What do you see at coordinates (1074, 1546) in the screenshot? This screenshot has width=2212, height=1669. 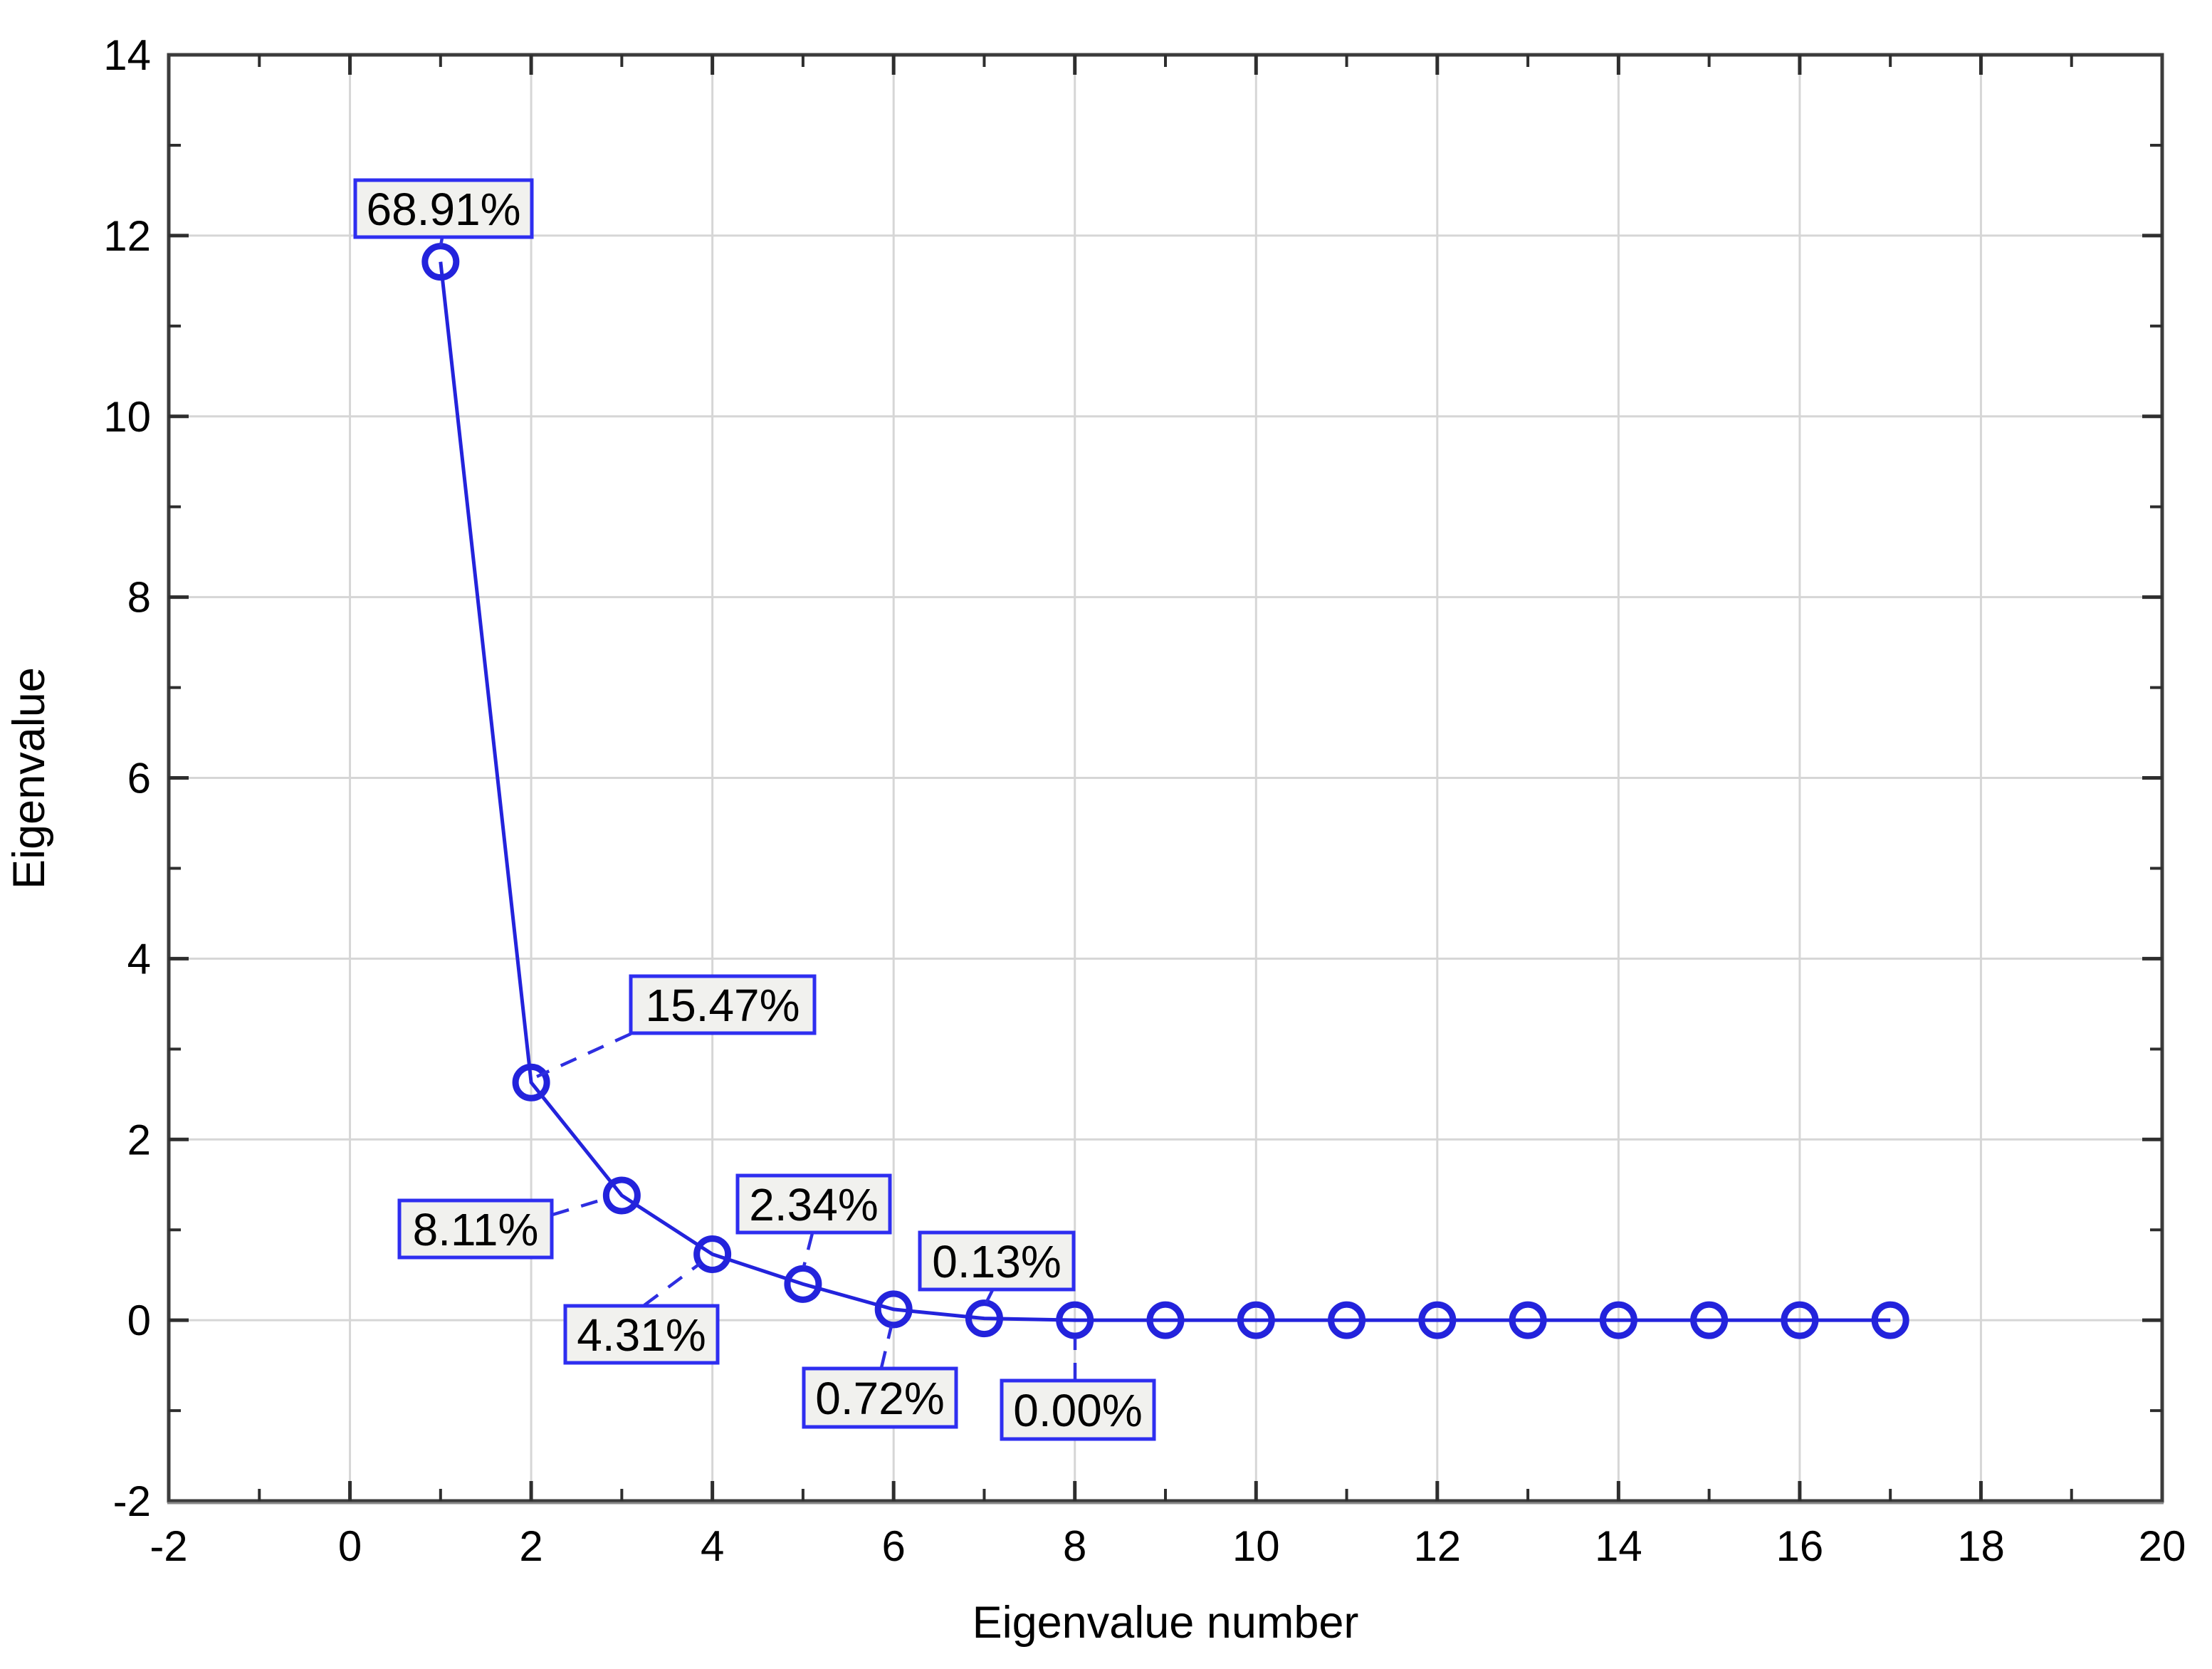 I see `x-tick-label: 8` at bounding box center [1074, 1546].